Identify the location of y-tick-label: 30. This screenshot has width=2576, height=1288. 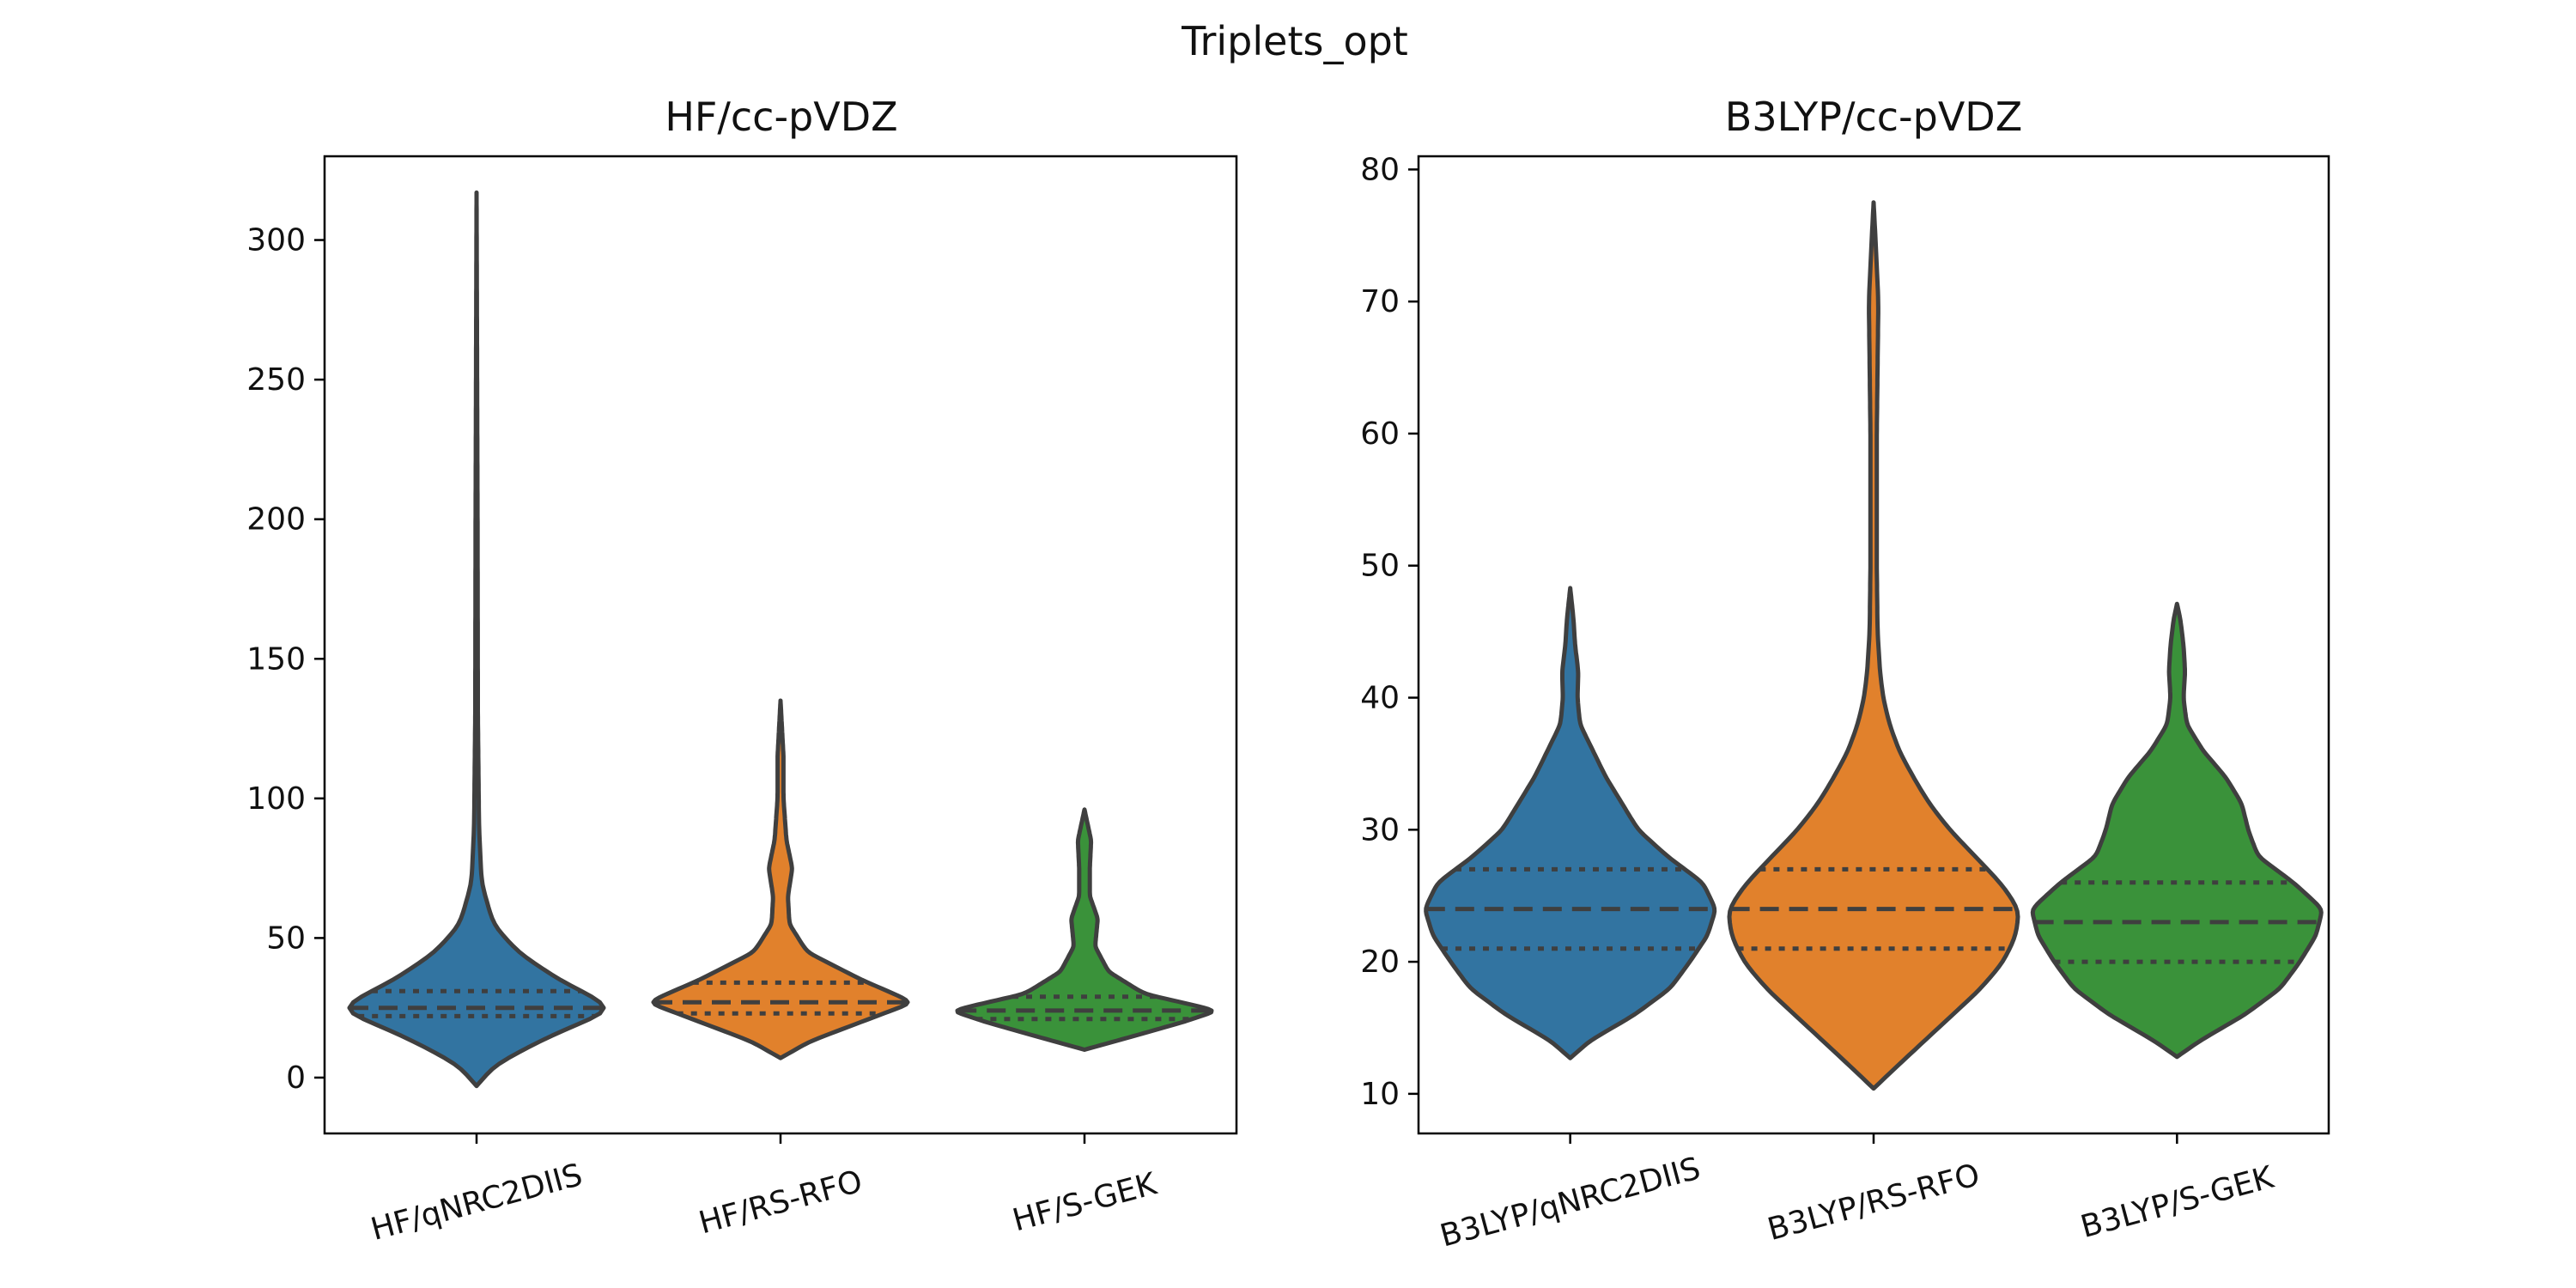
(1380, 830).